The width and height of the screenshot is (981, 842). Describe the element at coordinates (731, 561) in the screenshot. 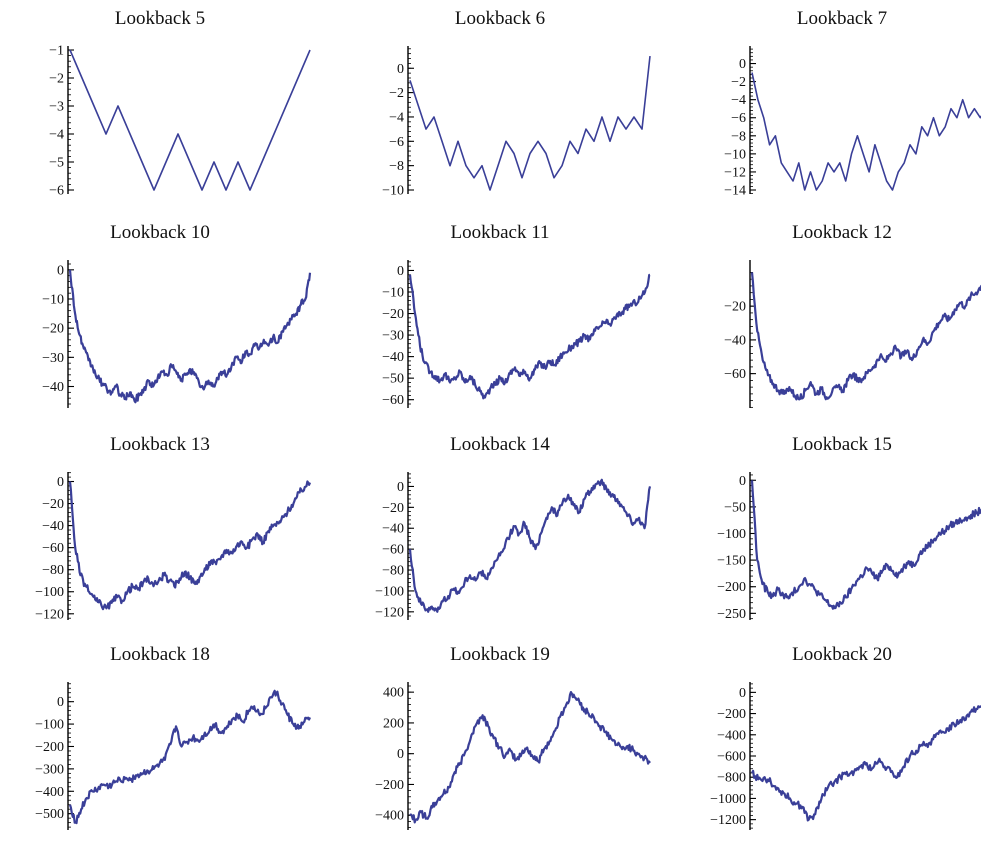

I see `y-tick-label: −150` at that location.